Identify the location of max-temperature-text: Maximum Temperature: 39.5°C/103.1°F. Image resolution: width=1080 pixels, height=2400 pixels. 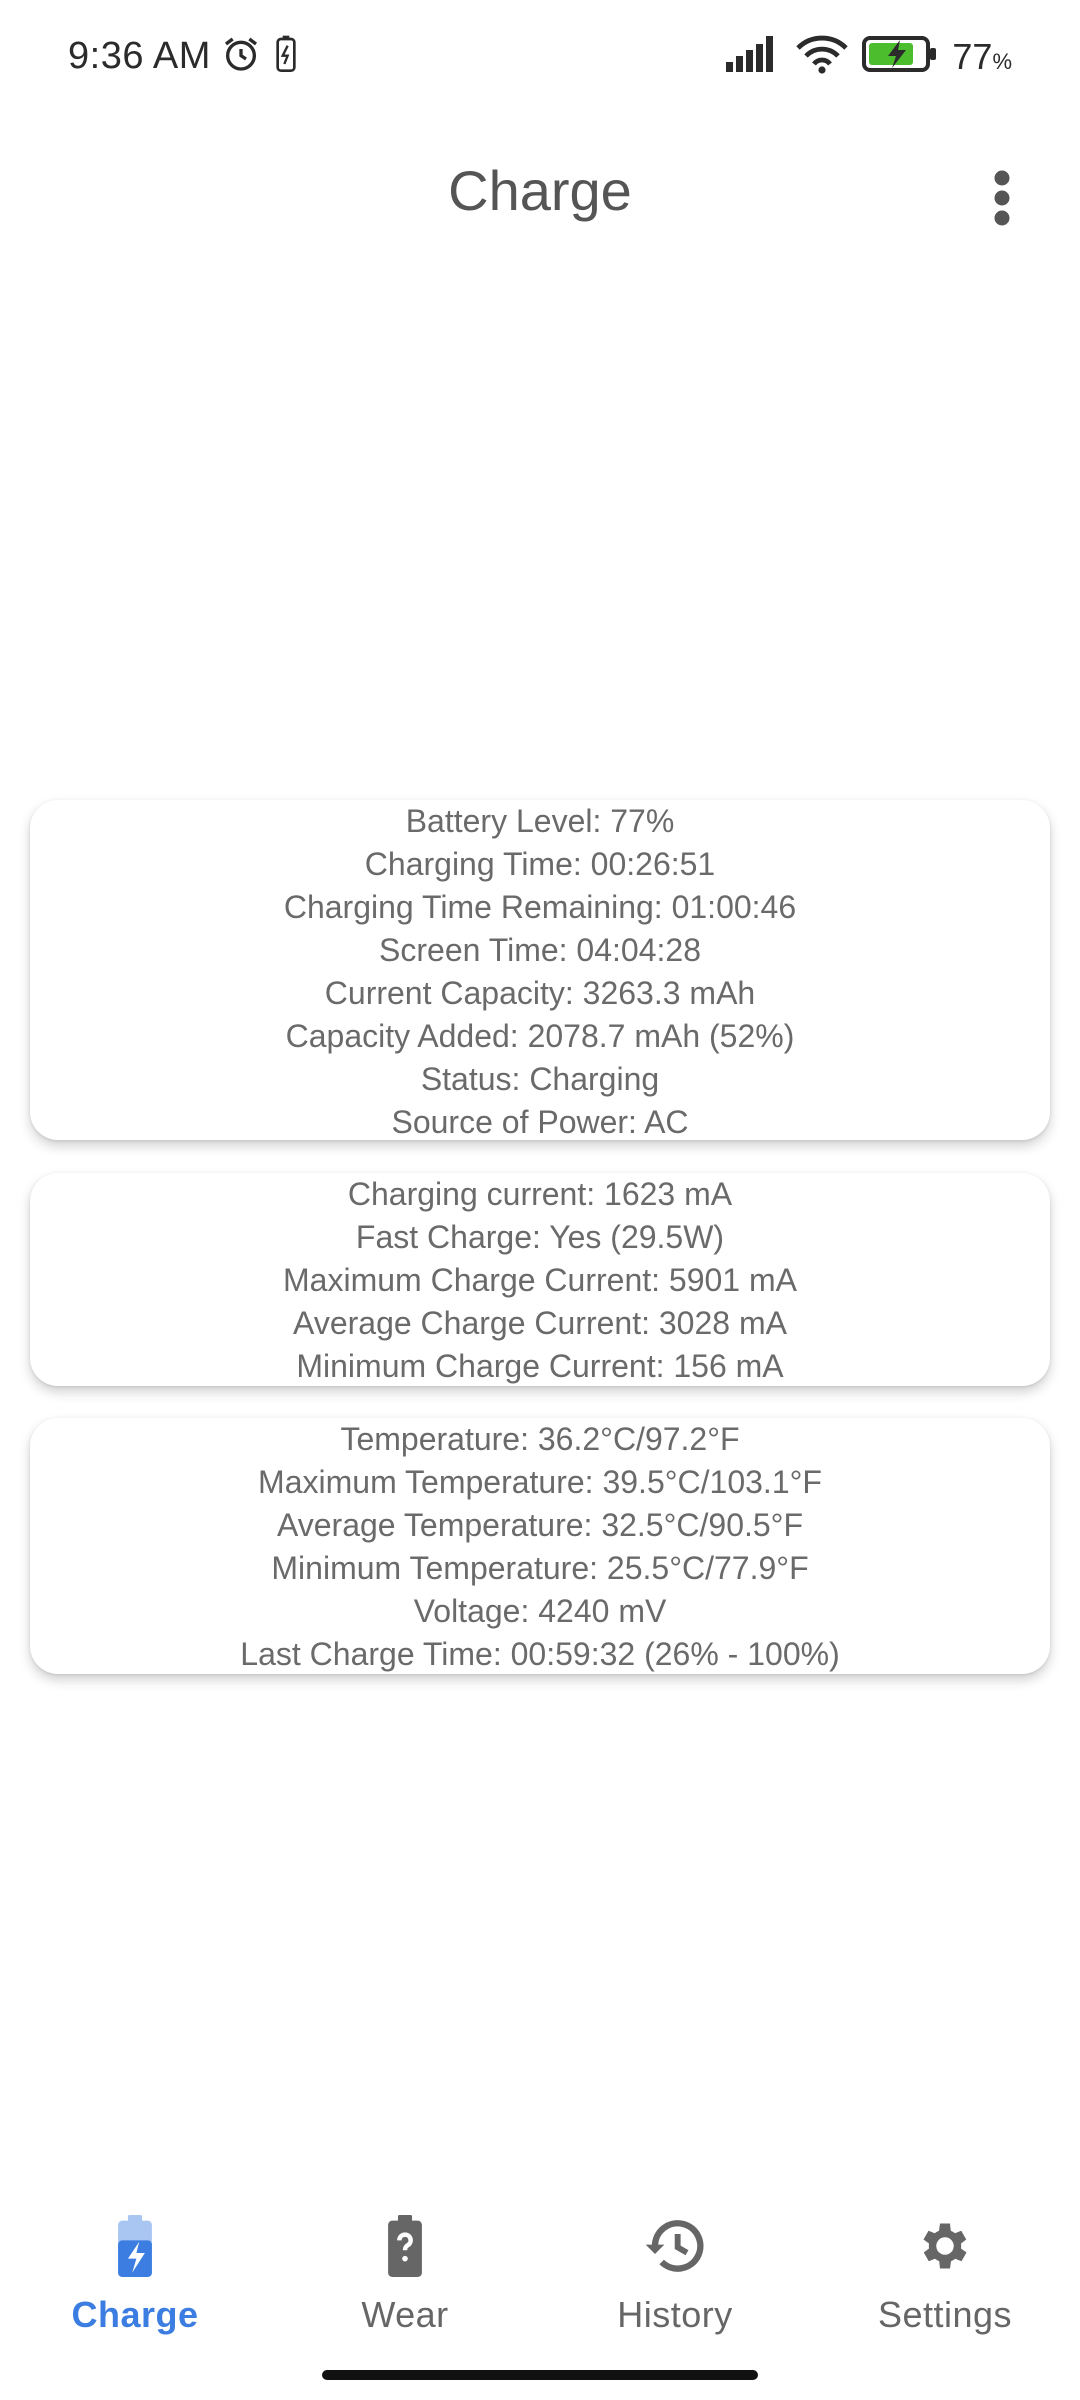
(540, 1482).